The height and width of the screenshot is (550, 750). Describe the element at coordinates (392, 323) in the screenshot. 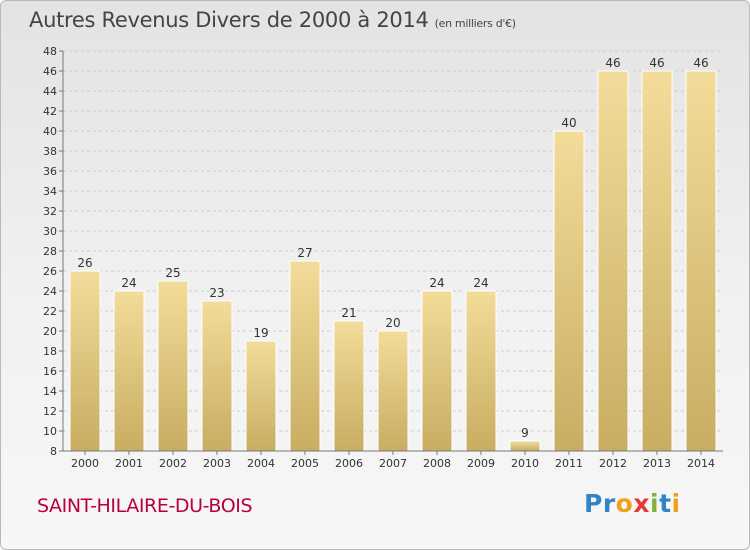

I see `data-label: 20` at that location.